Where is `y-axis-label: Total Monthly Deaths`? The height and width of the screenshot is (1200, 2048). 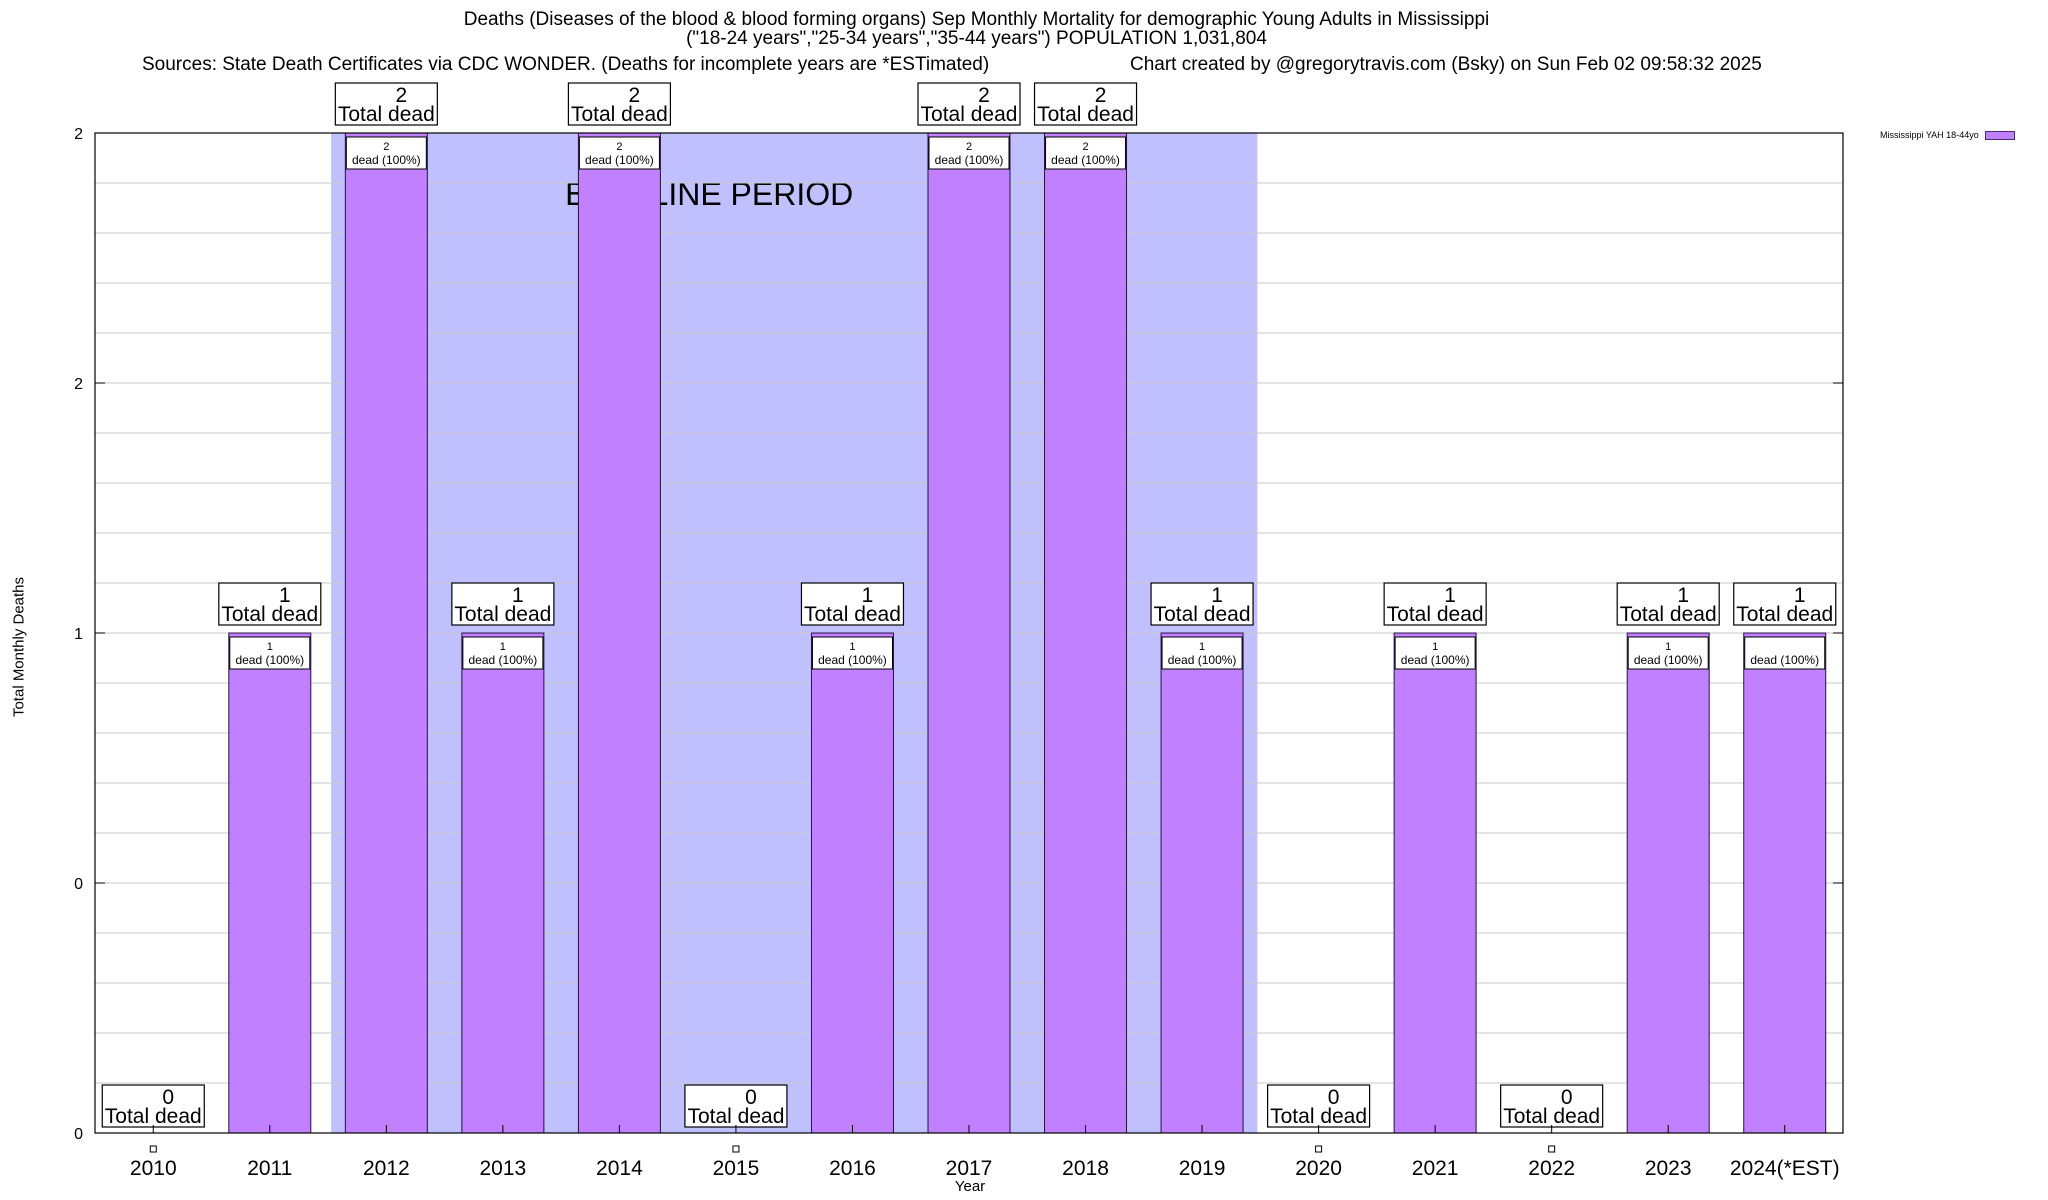
y-axis-label: Total Monthly Deaths is located at coordinates (19, 647).